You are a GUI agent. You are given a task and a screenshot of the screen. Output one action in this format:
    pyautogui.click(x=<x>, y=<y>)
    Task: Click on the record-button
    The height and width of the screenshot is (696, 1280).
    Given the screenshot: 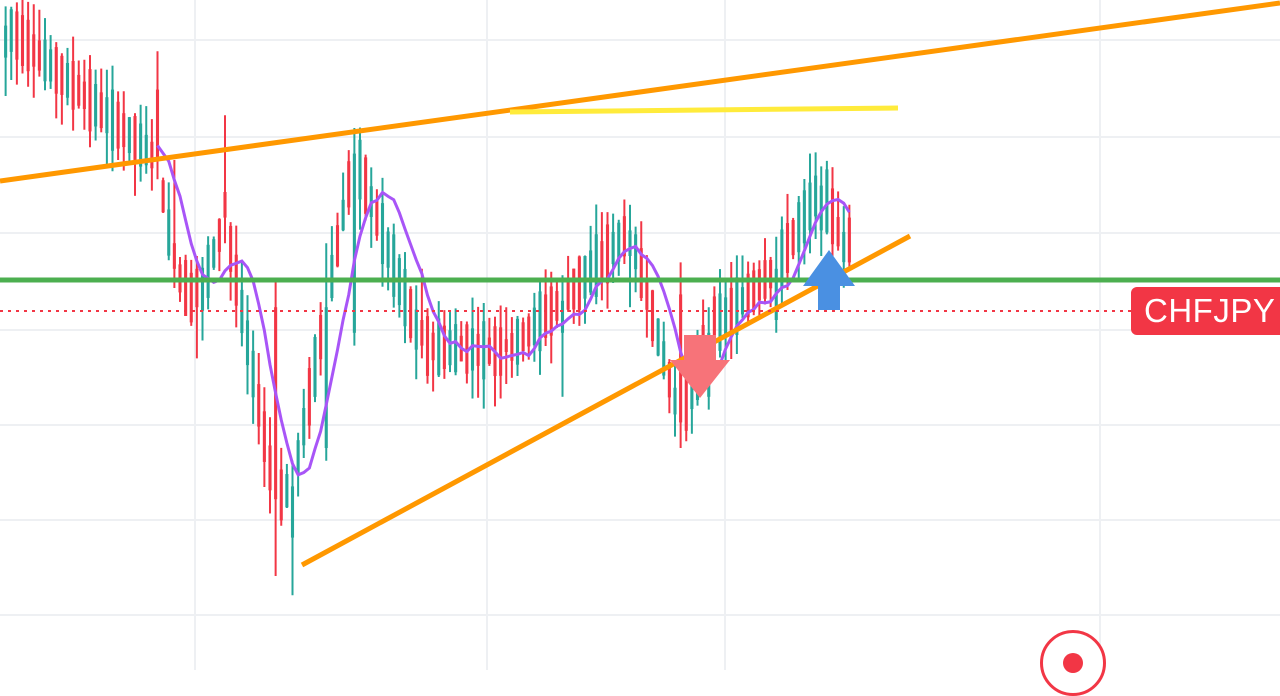 What is the action you would take?
    pyautogui.click(x=1073, y=663)
    